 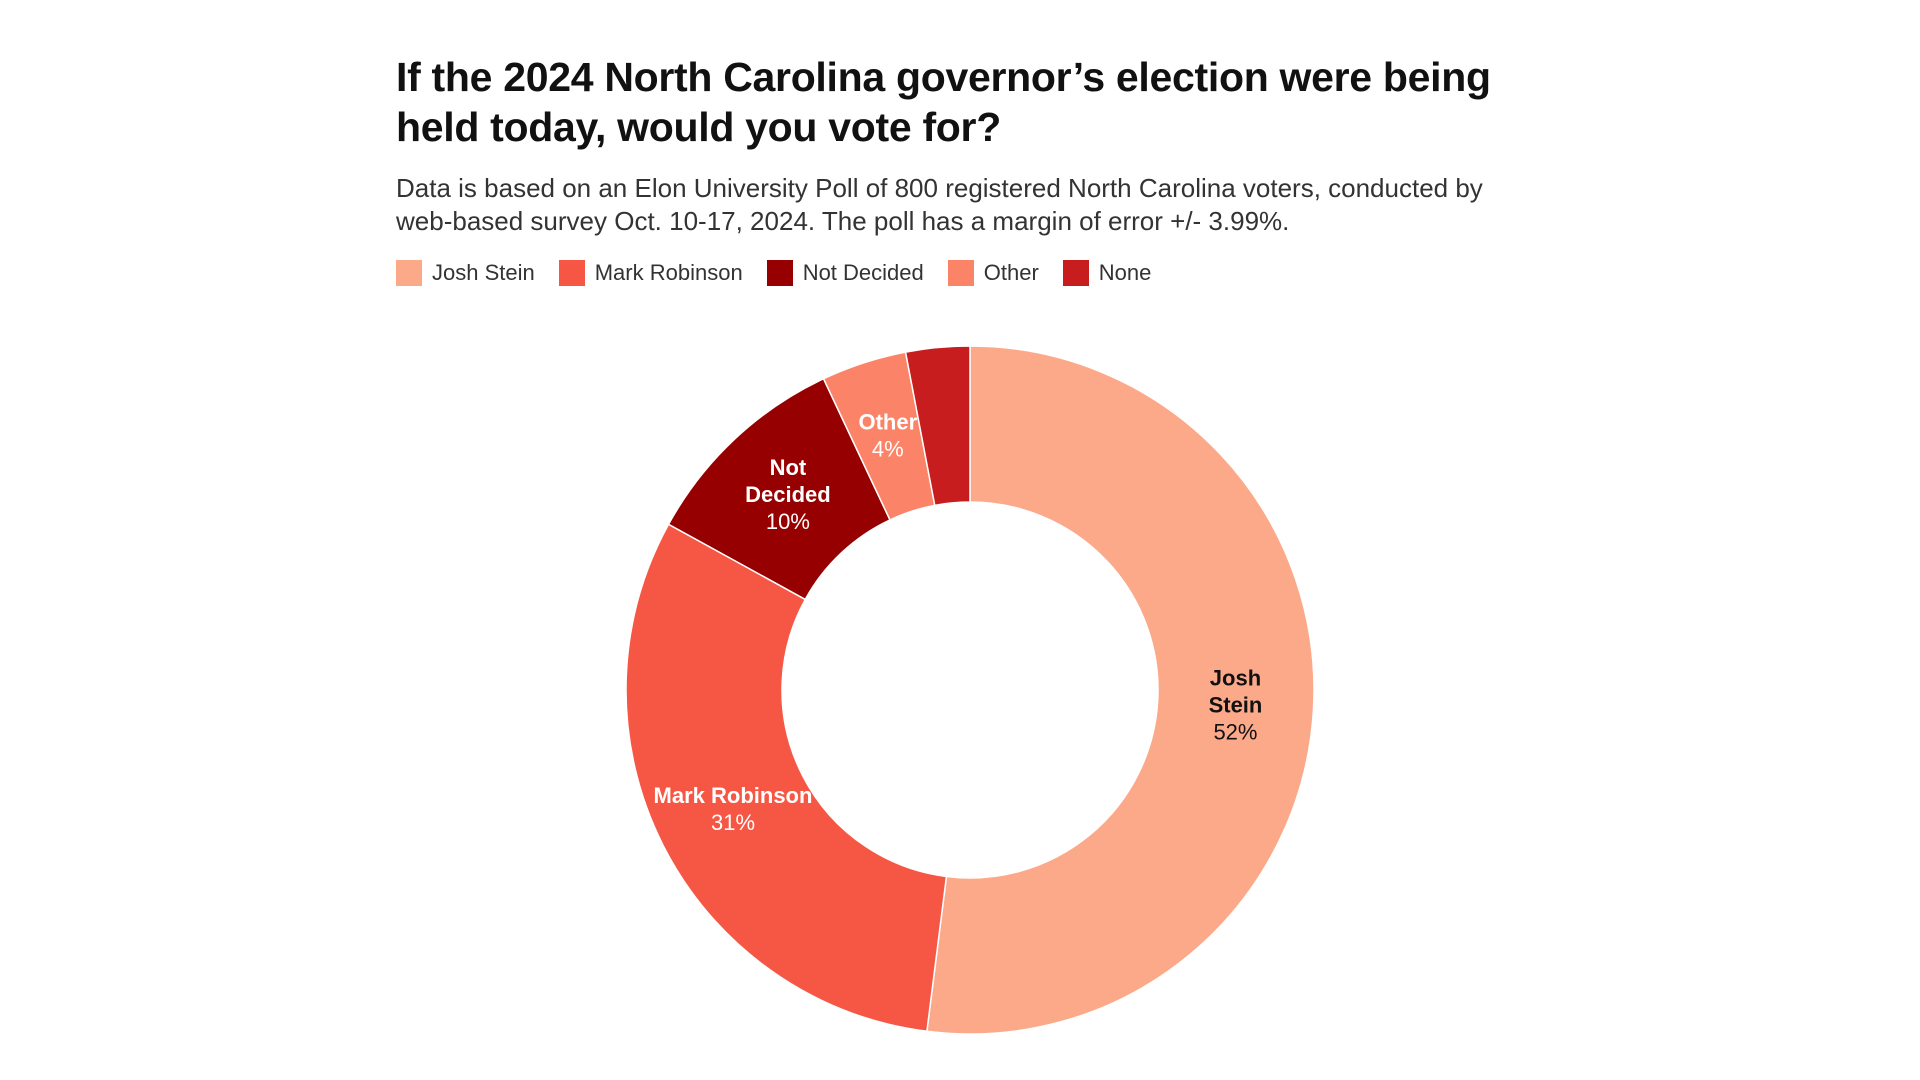 I want to click on legend-swatch-mark-robinson, so click(x=571, y=273).